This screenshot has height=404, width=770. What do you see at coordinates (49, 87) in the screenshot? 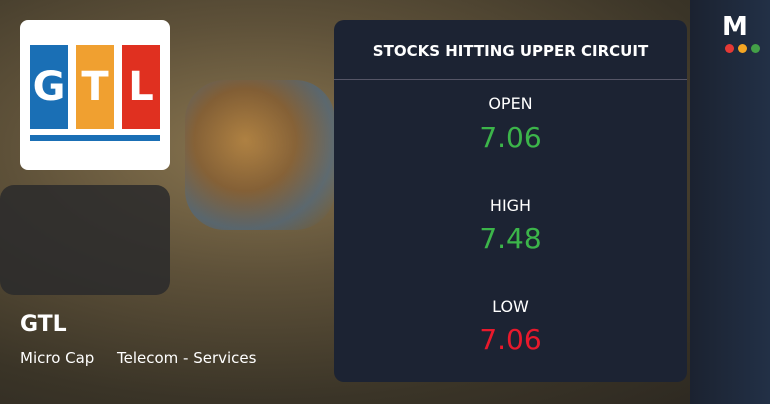
I see `logo-letter: G` at bounding box center [49, 87].